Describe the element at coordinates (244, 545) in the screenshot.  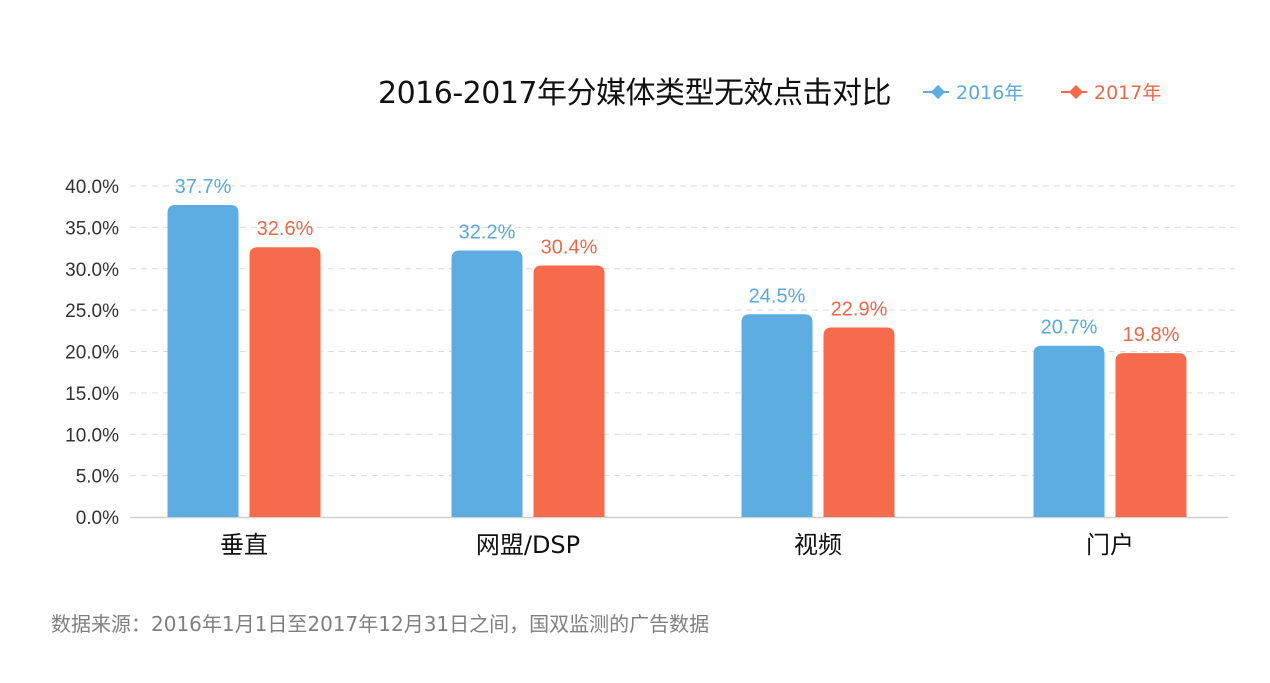
I see `x-category-label: 垂直` at that location.